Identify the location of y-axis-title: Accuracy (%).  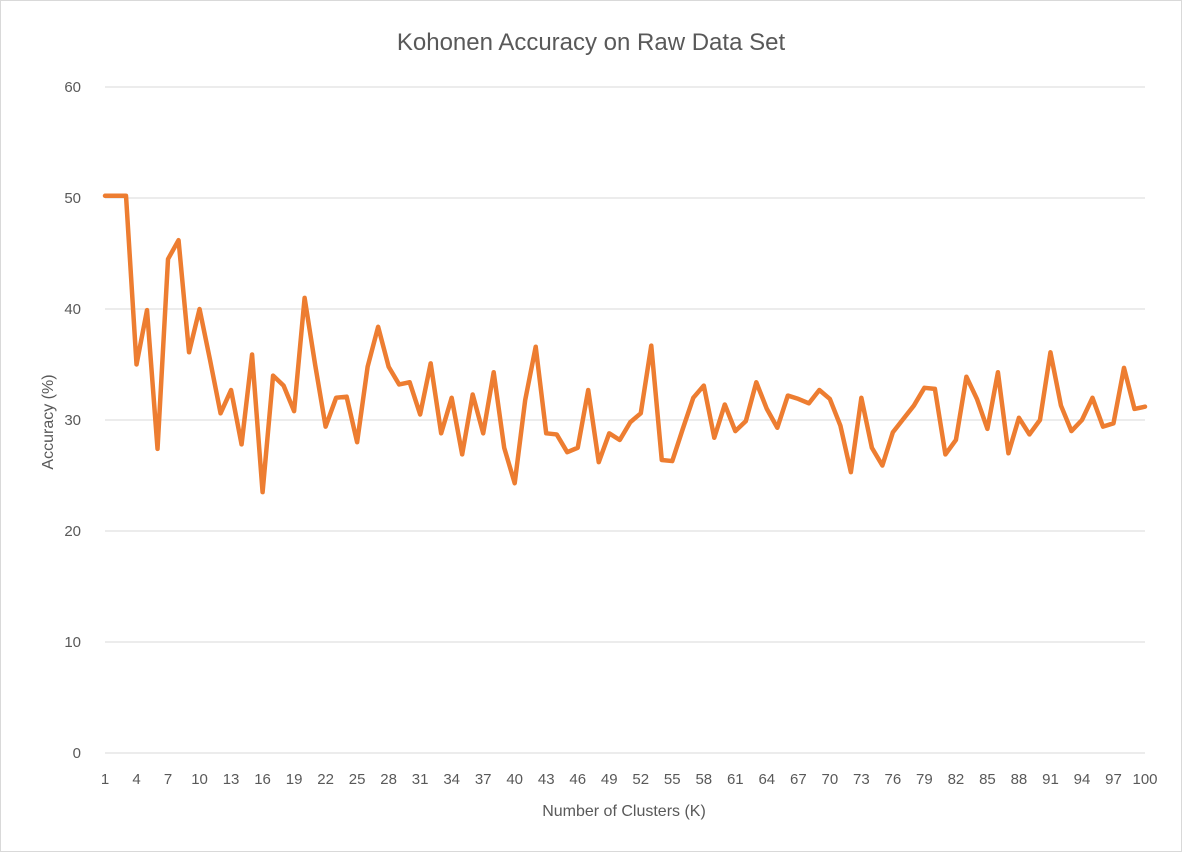
(48, 421).